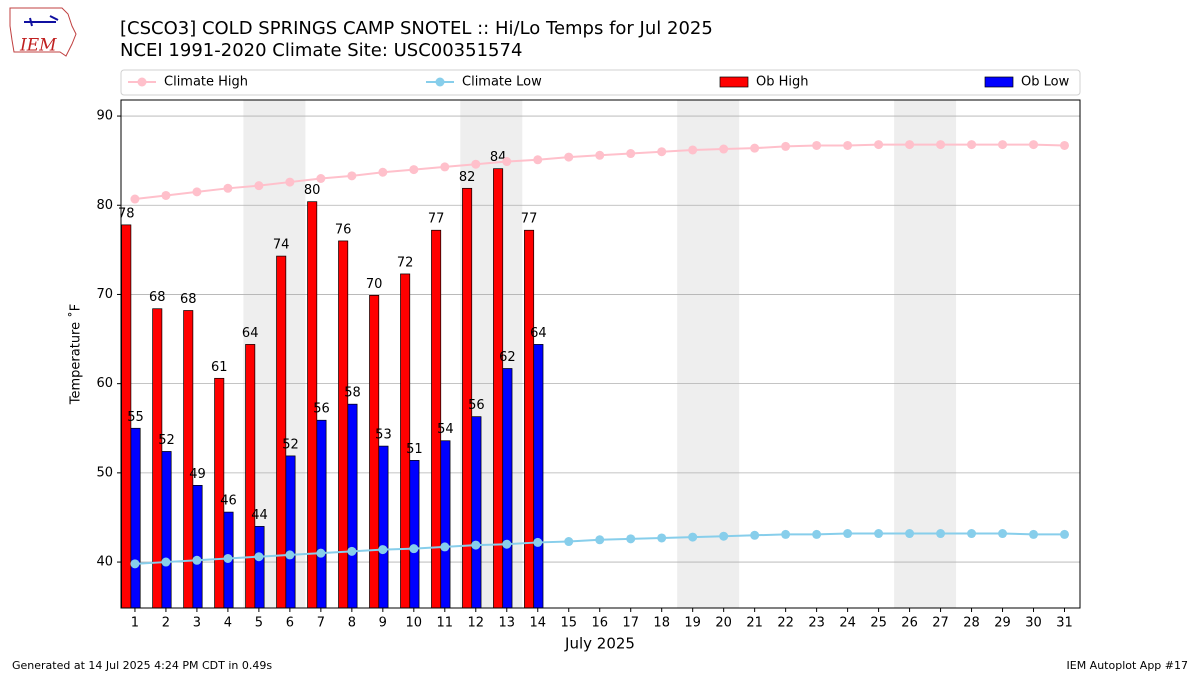 The image size is (1200, 675). I want to click on y-tick-label: 90, so click(104, 116).